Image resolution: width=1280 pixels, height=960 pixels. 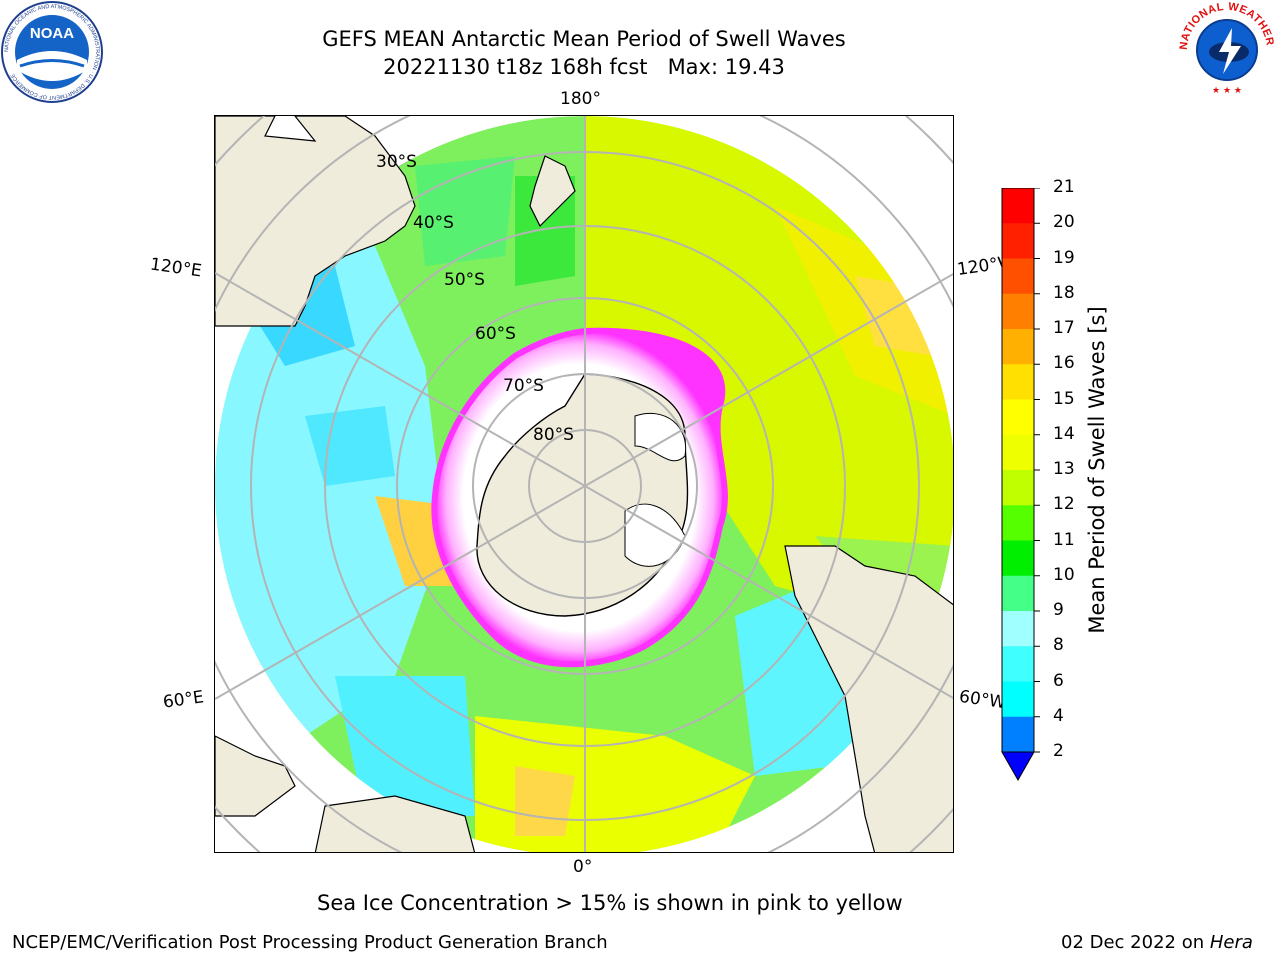 What do you see at coordinates (1058, 715) in the screenshot?
I see `colorbar-tick-label: 4` at bounding box center [1058, 715].